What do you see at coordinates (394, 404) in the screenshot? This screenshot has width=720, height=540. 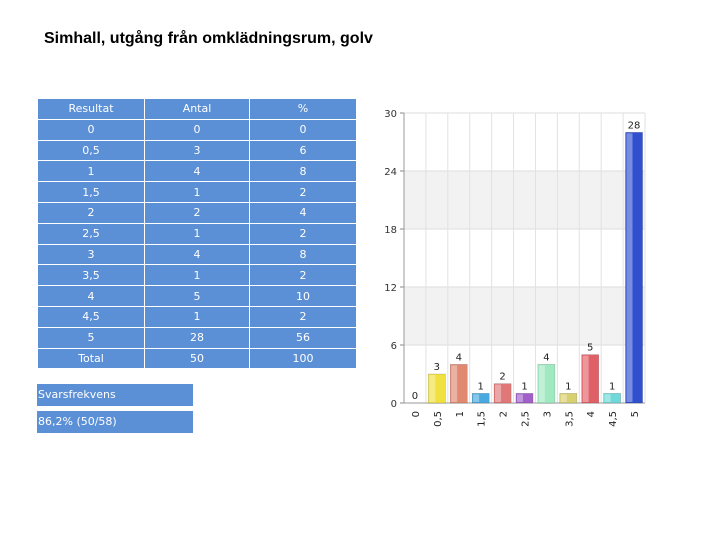 I see `y-tick-label: 0` at bounding box center [394, 404].